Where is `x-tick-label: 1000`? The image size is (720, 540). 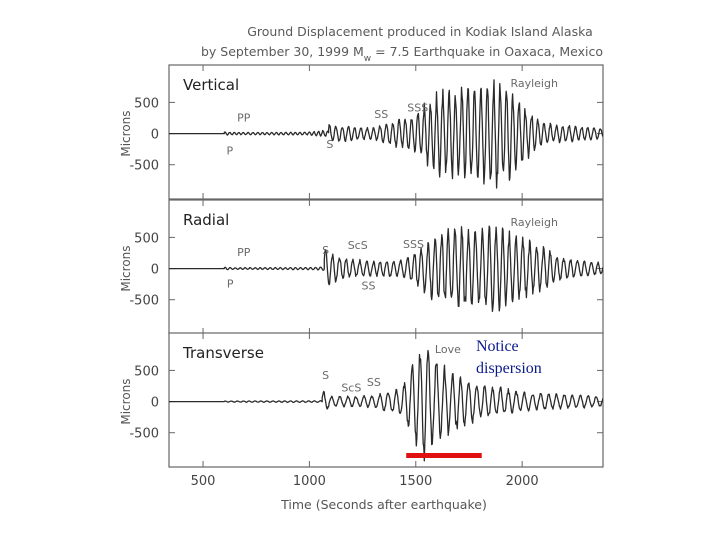
x-tick-label: 1000 is located at coordinates (309, 481).